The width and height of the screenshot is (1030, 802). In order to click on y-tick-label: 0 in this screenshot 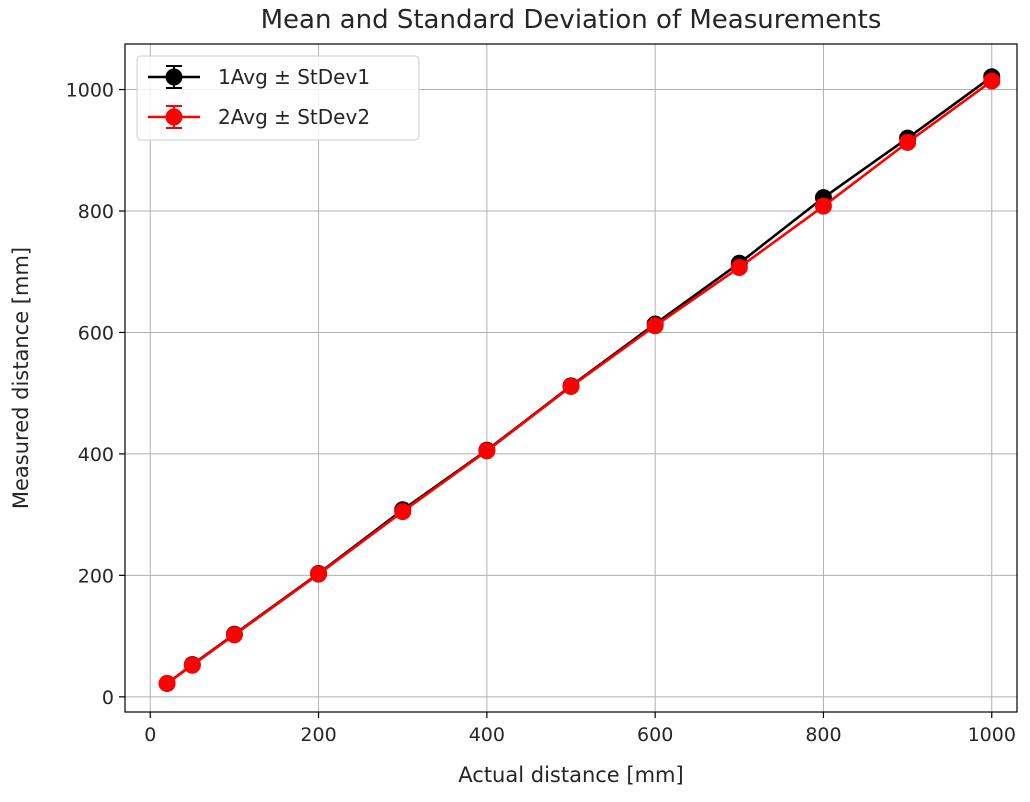, I will do `click(108, 698)`.